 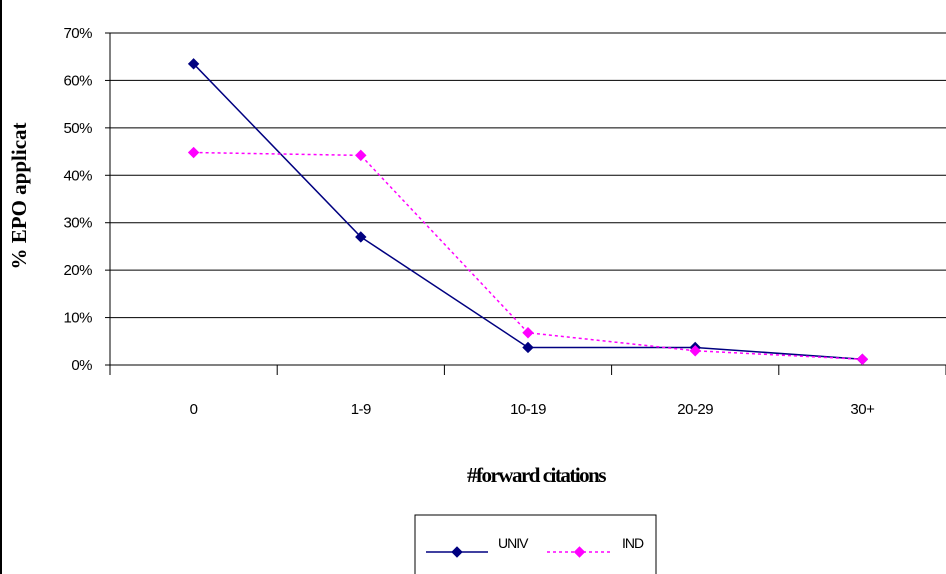 What do you see at coordinates (86, 199) in the screenshot?
I see `y-axis-ticks: 0% 10% 20% 30% 40% 50% 60% 70%` at bounding box center [86, 199].